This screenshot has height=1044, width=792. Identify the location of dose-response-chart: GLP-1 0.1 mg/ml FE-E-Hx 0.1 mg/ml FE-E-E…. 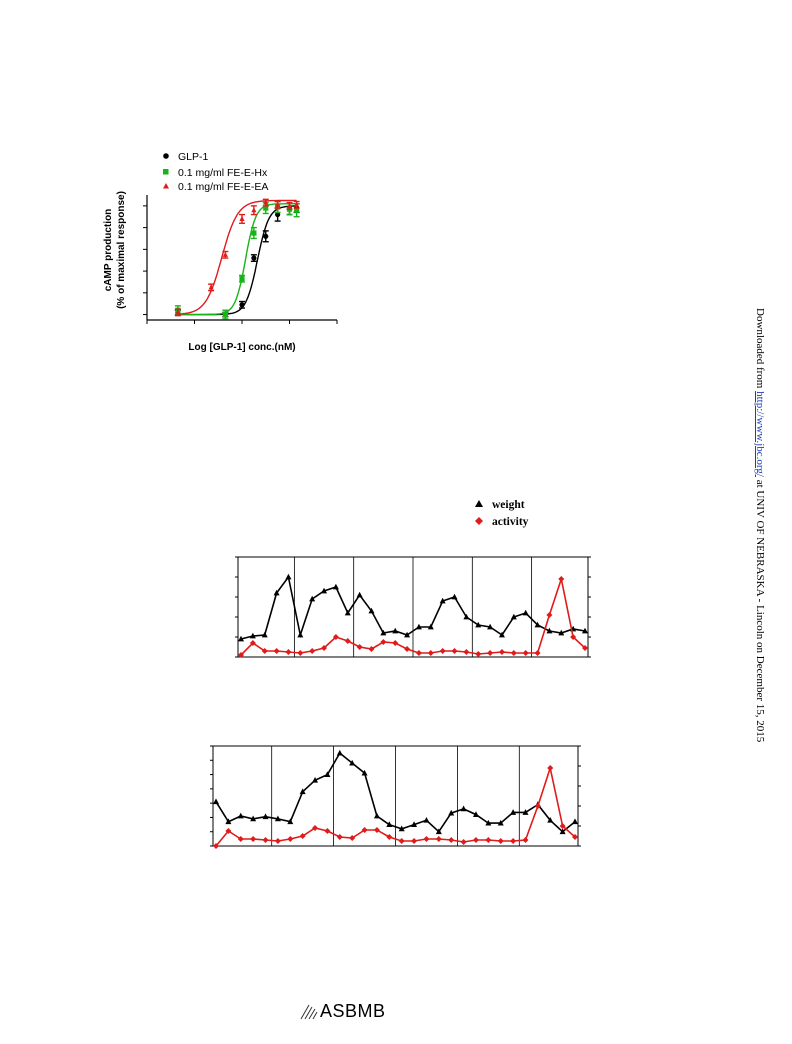
(220, 252).